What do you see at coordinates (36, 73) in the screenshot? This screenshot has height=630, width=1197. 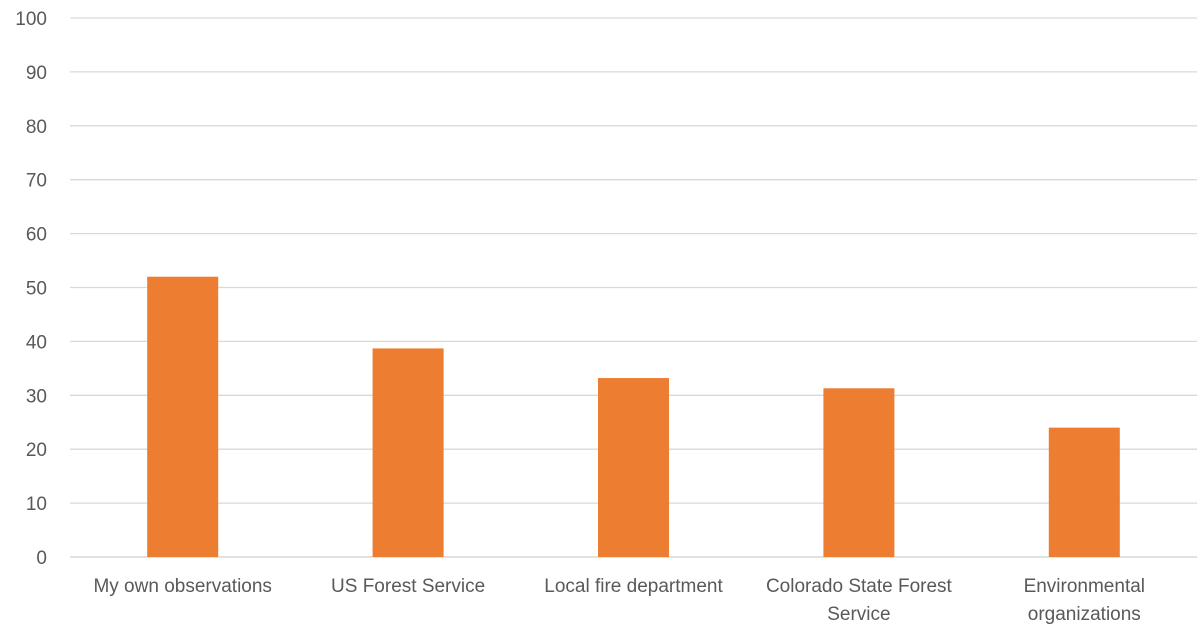 I see `y-tick-label: 90` at bounding box center [36, 73].